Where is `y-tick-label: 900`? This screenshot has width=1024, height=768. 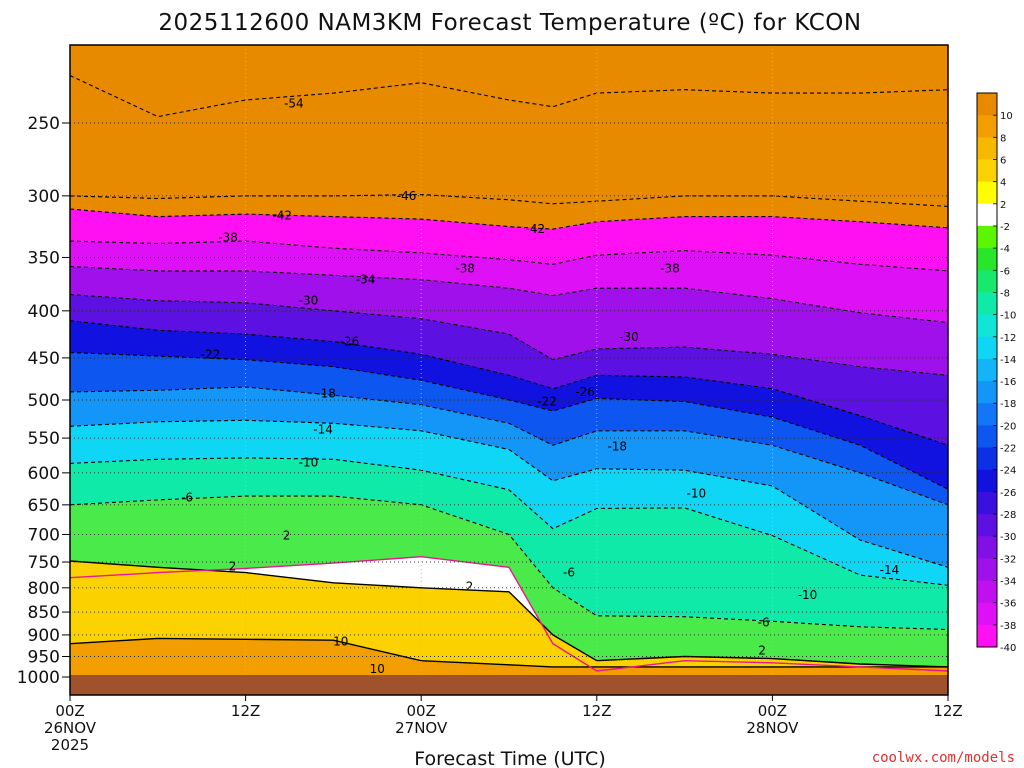 y-tick-label: 900 is located at coordinates (44, 636).